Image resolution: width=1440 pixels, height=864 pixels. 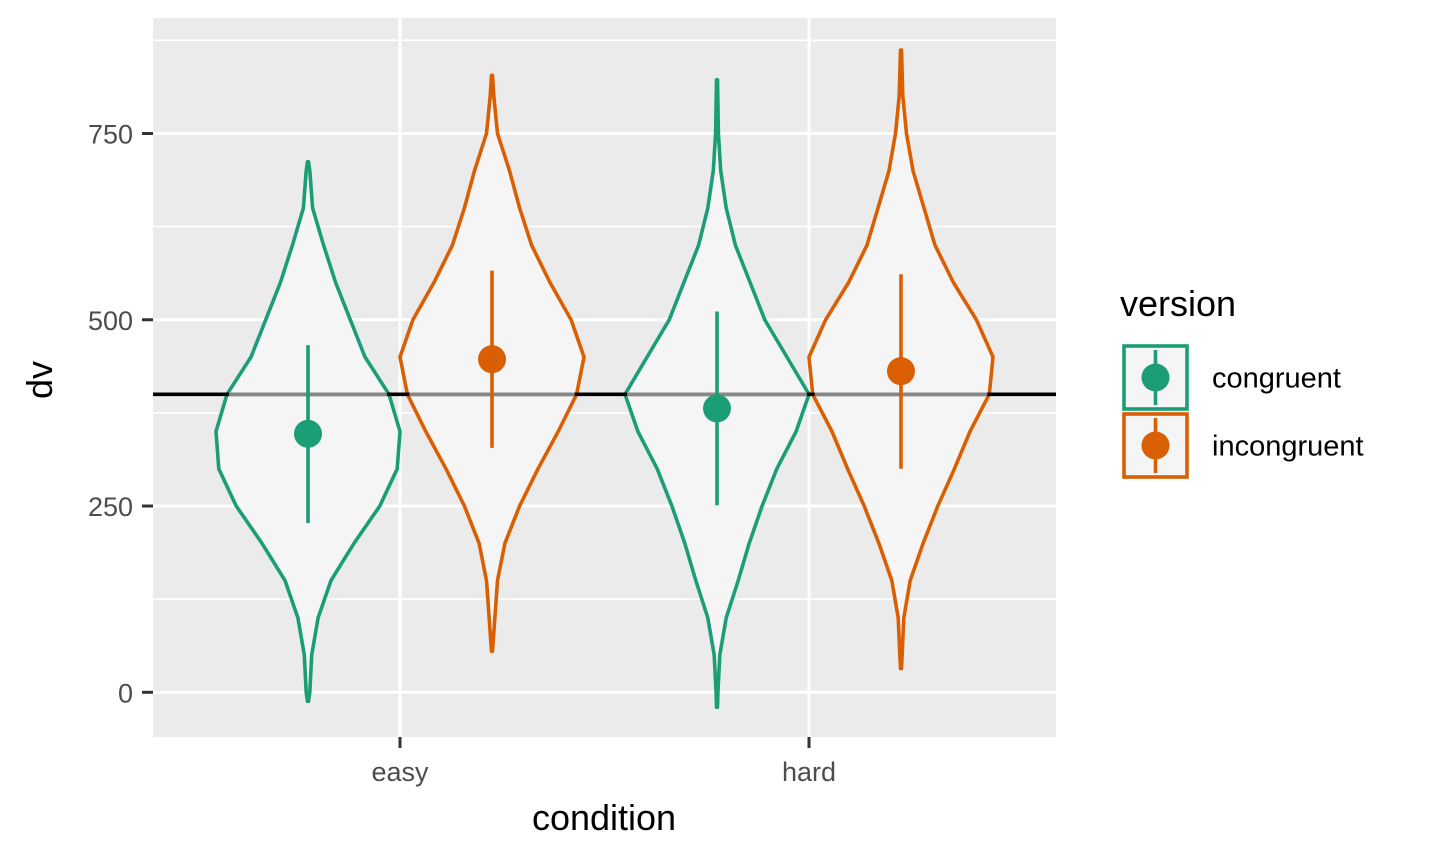 I want to click on legend-key-point-incongruent, so click(x=1155, y=445).